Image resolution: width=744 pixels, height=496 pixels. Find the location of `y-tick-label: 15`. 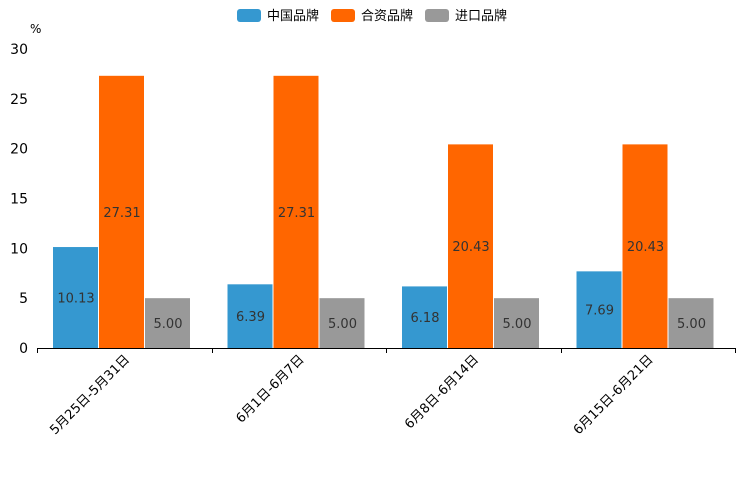

y-tick-label: 15 is located at coordinates (19, 200).